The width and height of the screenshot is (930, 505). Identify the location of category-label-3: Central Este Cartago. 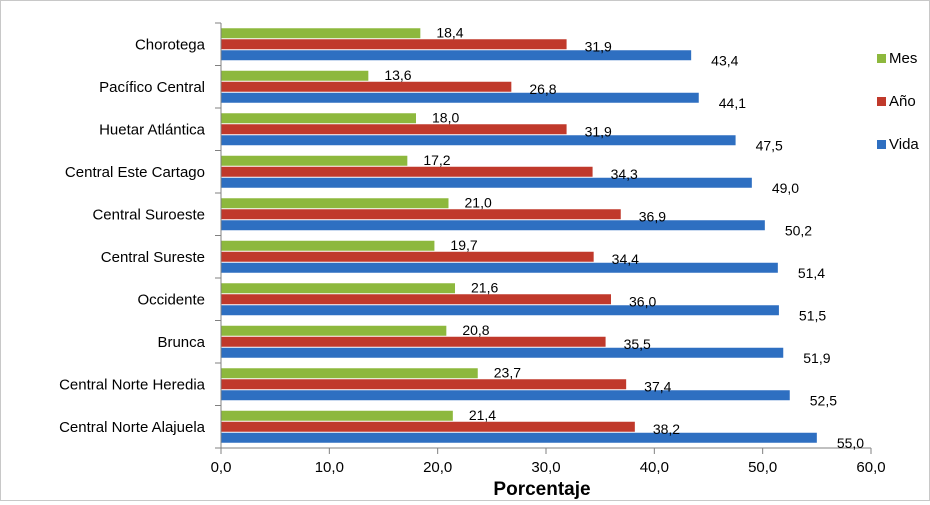
(135, 172).